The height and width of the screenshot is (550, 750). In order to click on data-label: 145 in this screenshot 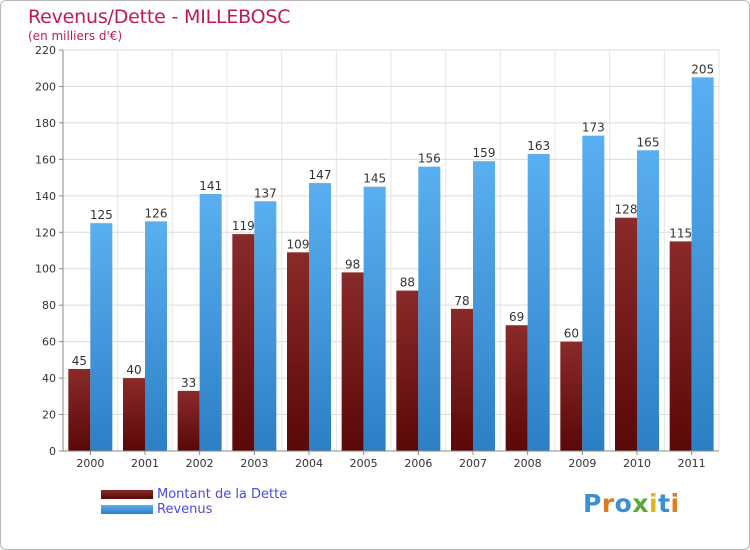, I will do `click(374, 179)`.